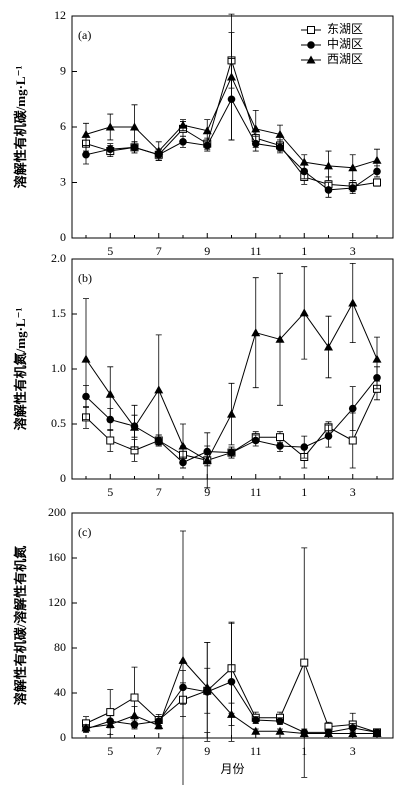  I want to click on y-axis-label: 溶解性有机氮/mg·L⁻¹, so click(20, 369).